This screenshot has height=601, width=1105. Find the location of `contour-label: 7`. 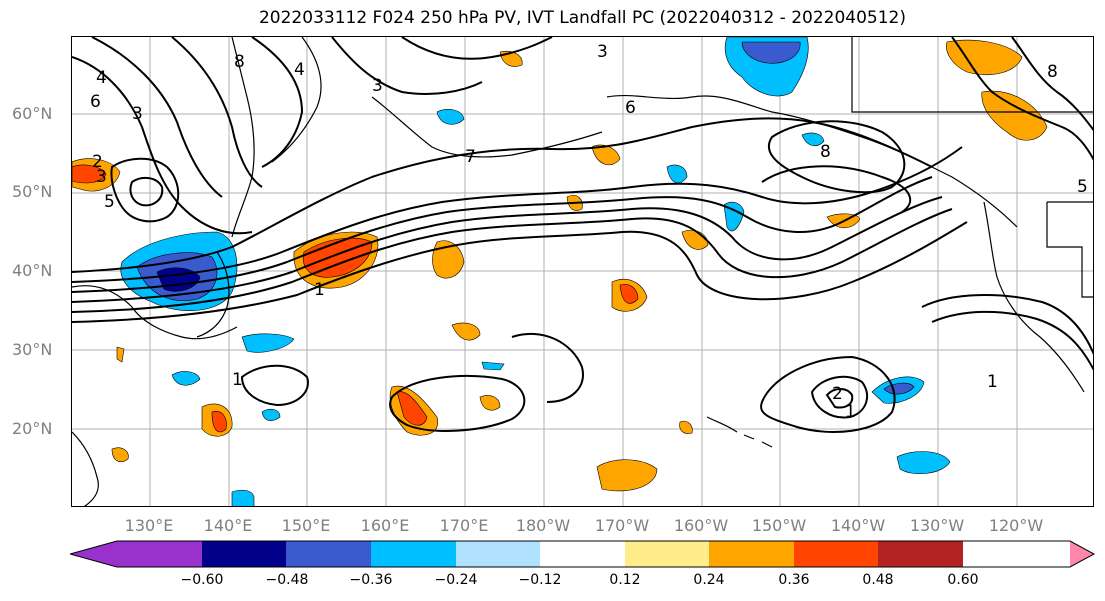

contour-label: 7 is located at coordinates (470, 157).